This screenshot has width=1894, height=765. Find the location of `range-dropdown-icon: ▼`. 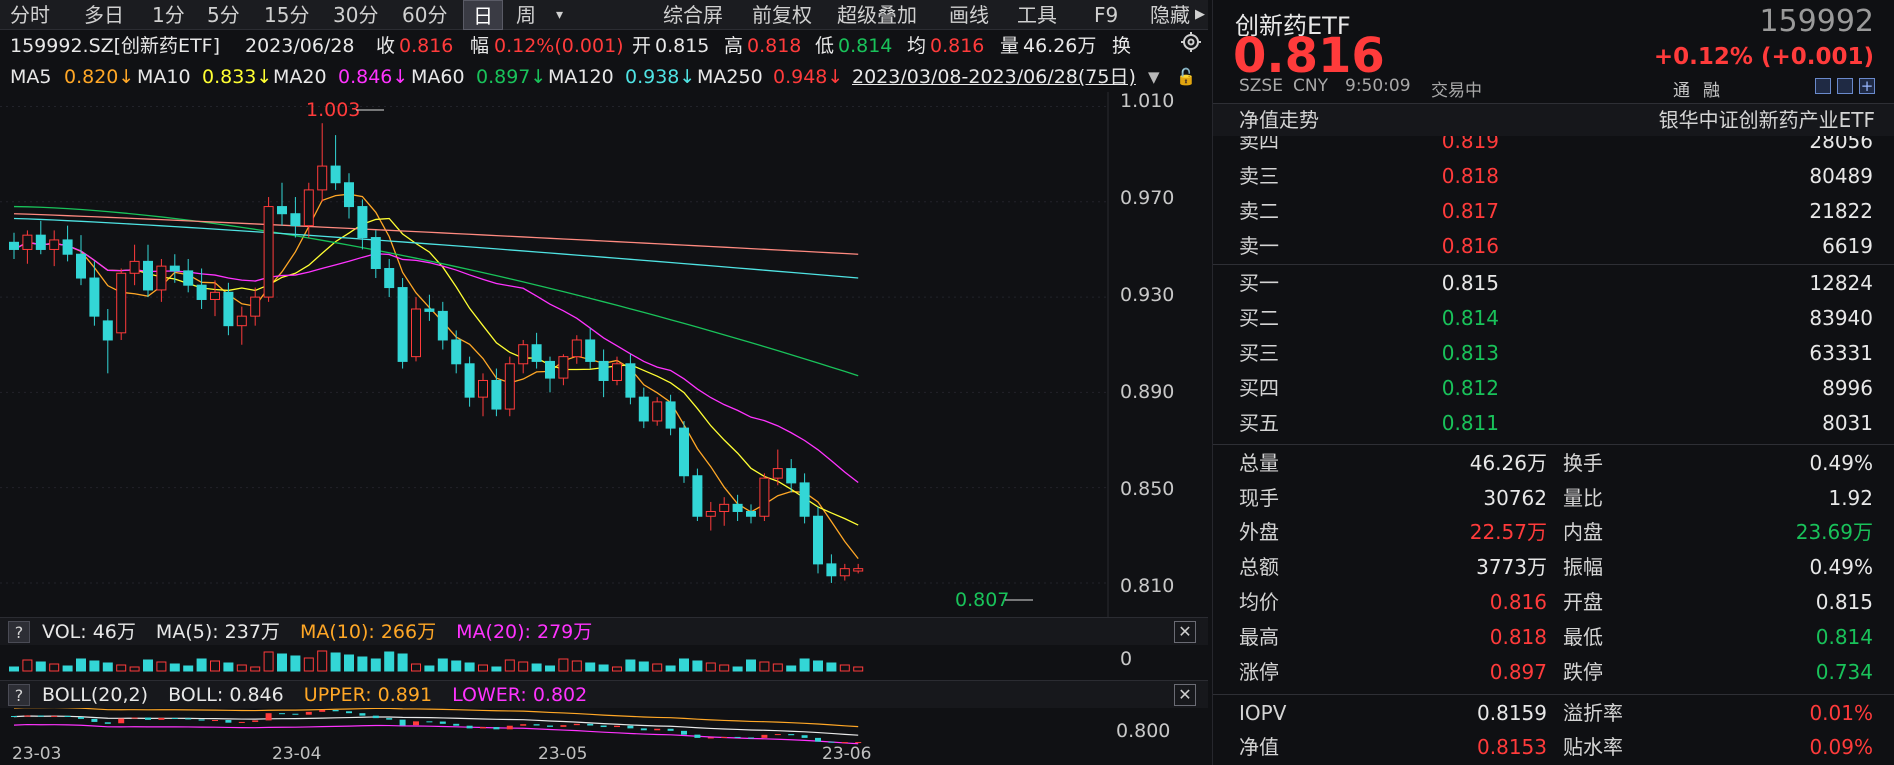

range-dropdown-icon: ▼ is located at coordinates (1154, 77).